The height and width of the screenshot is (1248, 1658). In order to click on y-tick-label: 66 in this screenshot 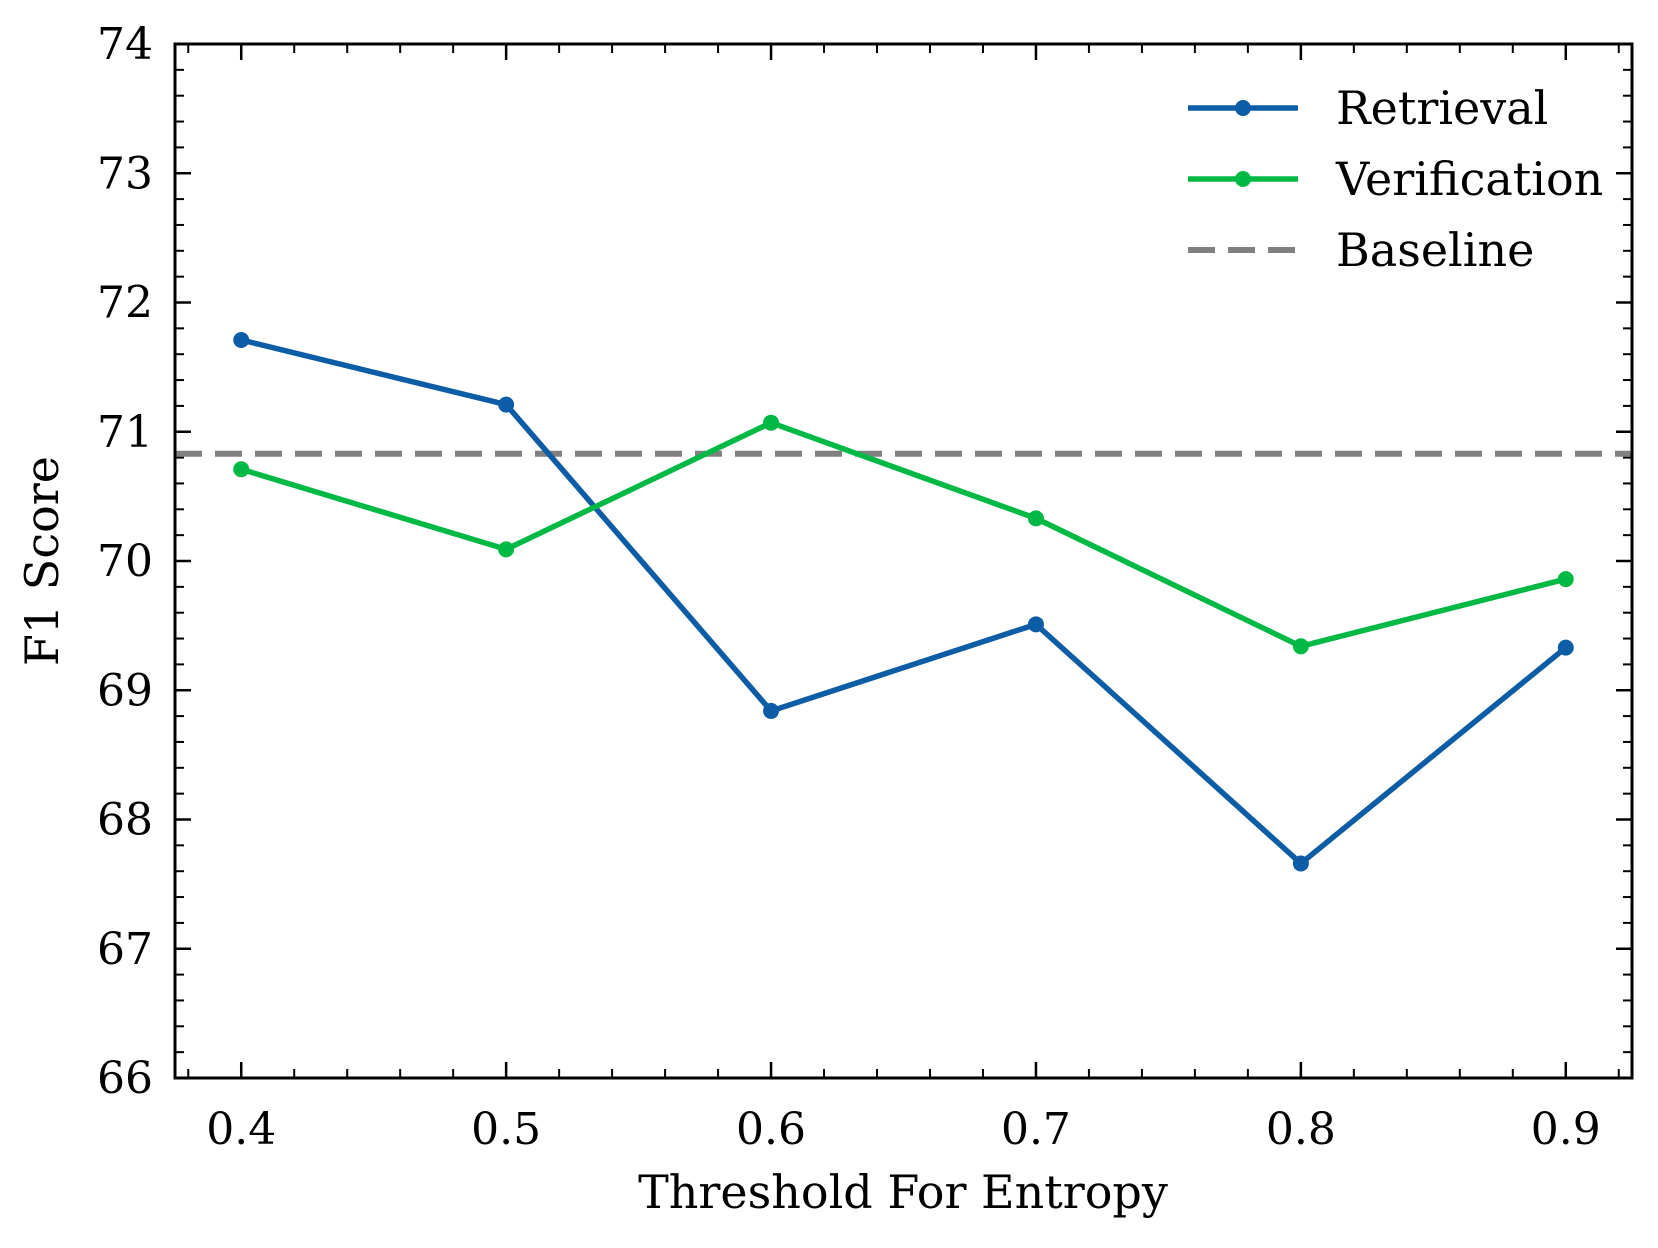, I will do `click(125, 1078)`.